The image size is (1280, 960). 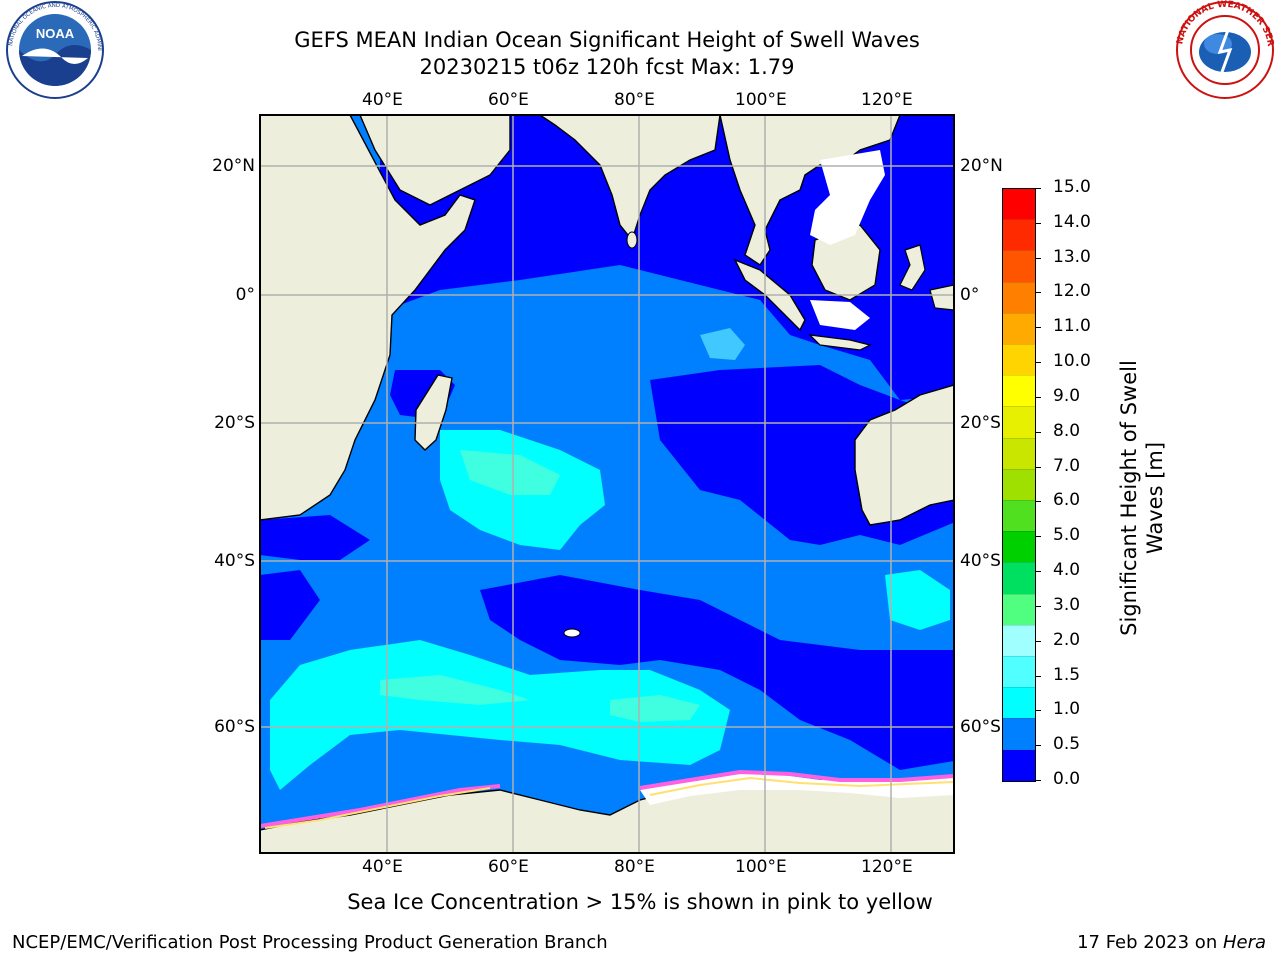 What do you see at coordinates (1244, 942) in the screenshot?
I see `footer-host: Hera` at bounding box center [1244, 942].